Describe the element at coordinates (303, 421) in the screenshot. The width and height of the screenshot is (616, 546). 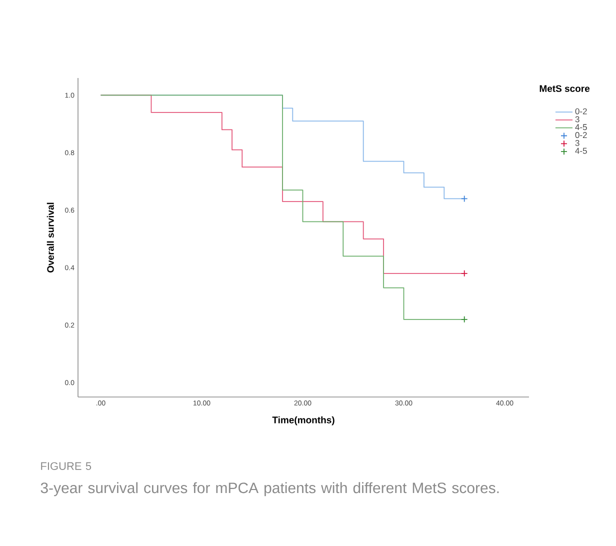
I see `x-axis-title: Time(months)` at that location.